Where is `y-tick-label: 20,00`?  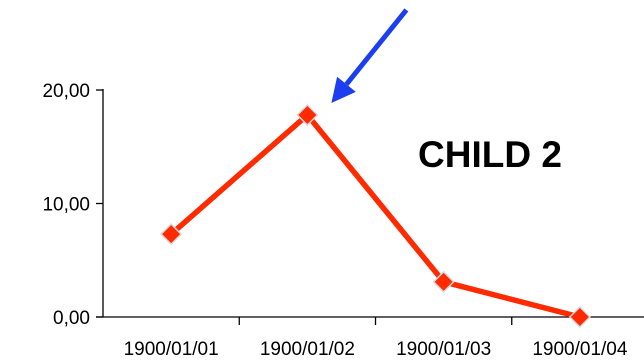 y-tick-label: 20,00 is located at coordinates (66, 91).